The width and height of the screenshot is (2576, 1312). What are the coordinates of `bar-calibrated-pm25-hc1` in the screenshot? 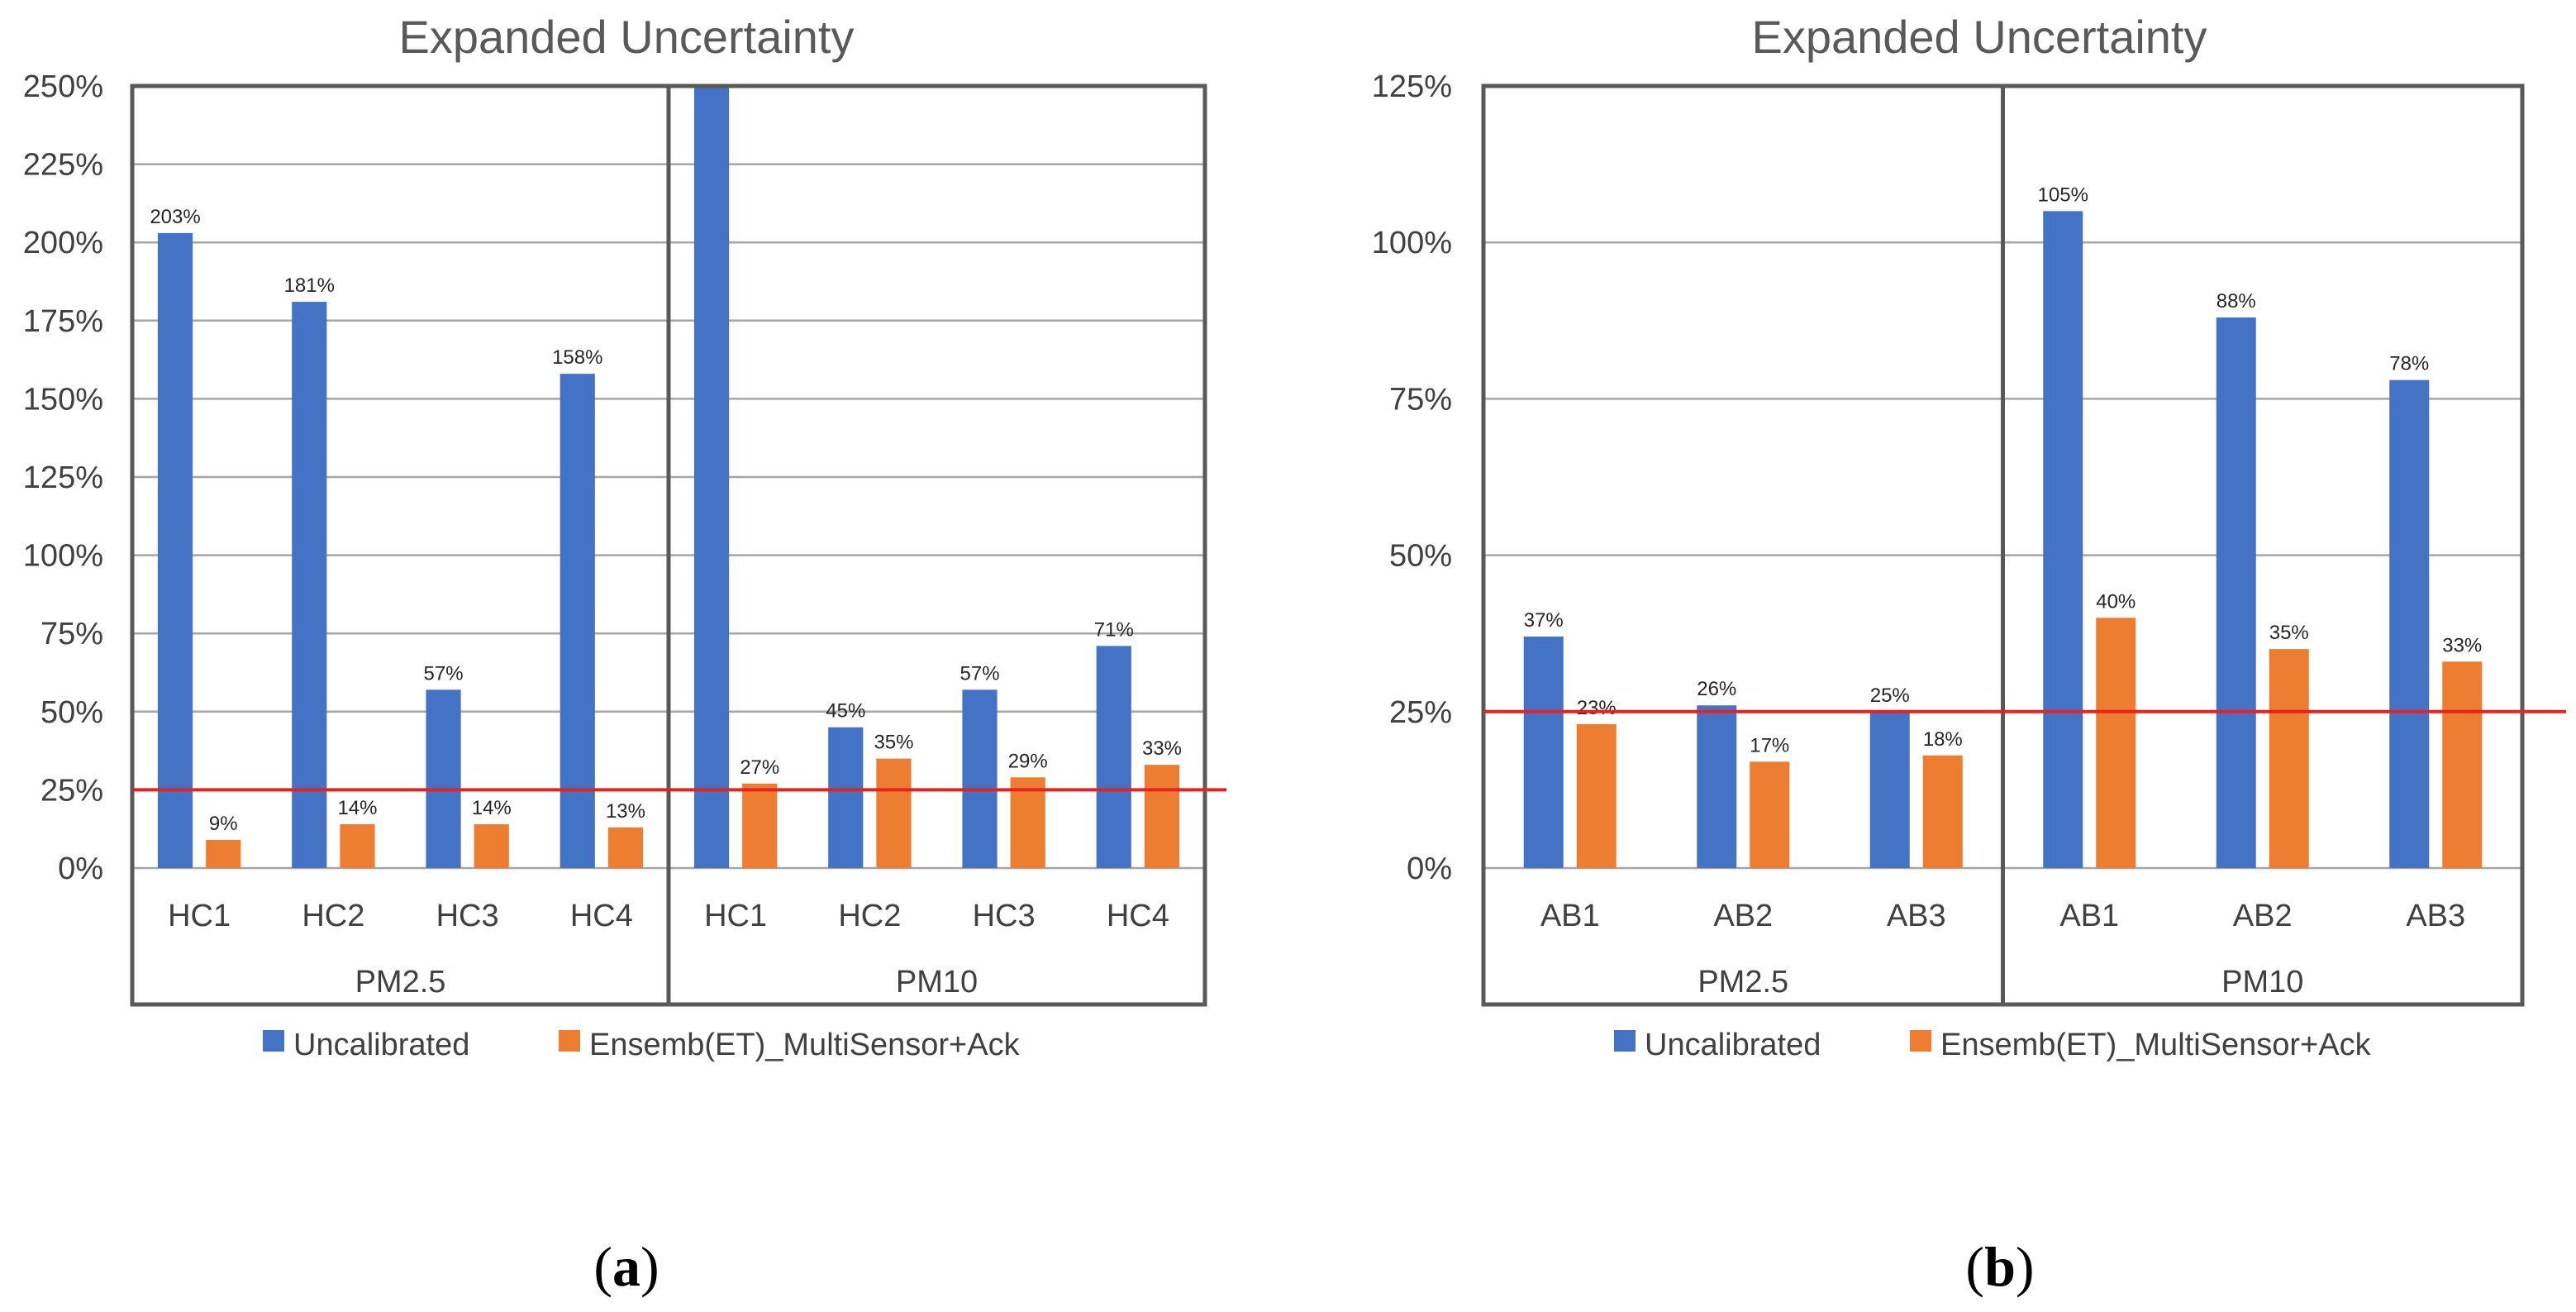 It's located at (223, 853).